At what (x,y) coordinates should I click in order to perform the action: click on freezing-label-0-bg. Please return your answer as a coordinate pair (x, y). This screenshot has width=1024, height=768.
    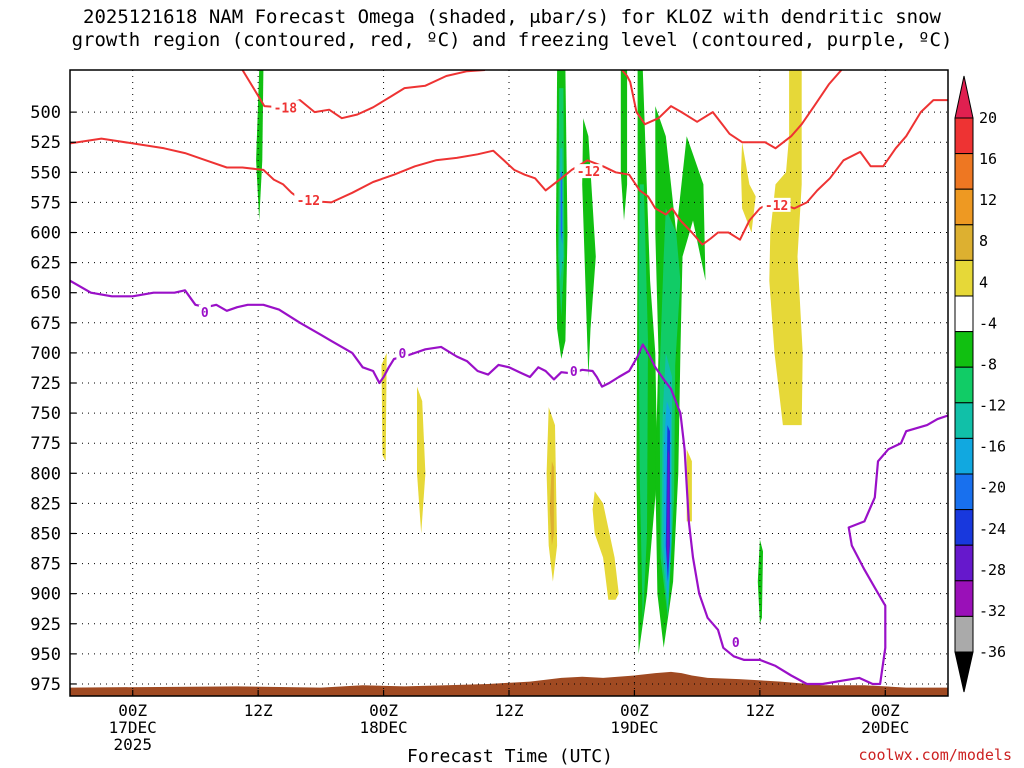
    Looking at the image, I should click on (204, 311).